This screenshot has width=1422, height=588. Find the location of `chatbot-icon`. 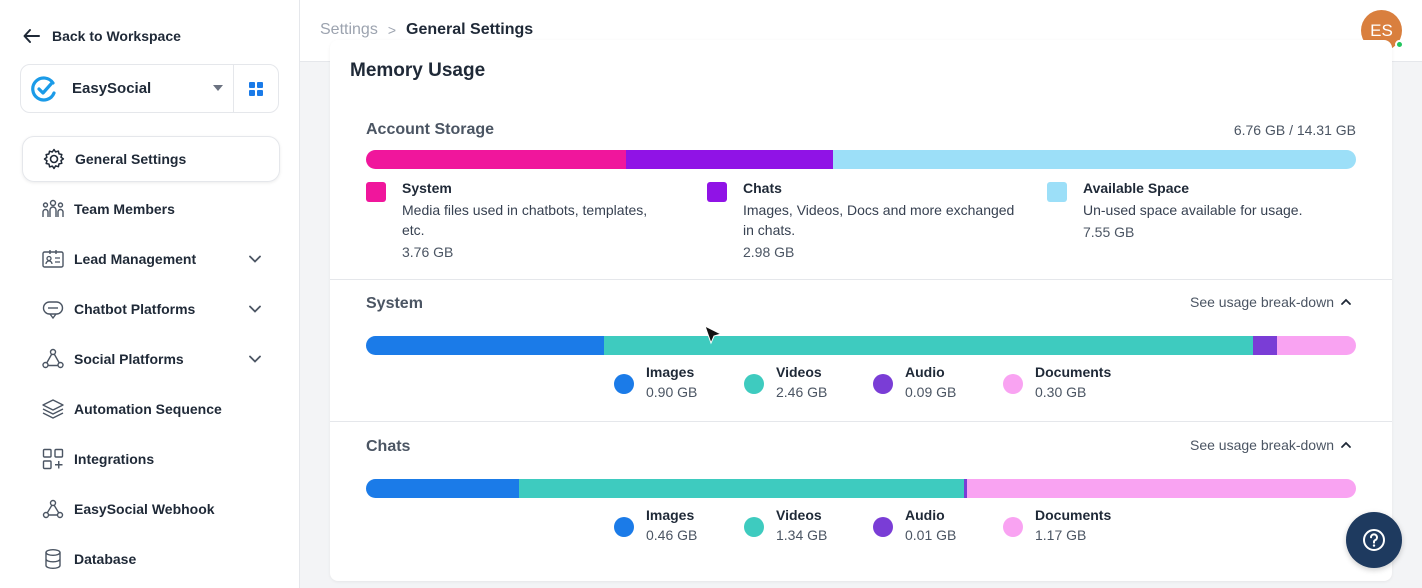

chatbot-icon is located at coordinates (53, 309).